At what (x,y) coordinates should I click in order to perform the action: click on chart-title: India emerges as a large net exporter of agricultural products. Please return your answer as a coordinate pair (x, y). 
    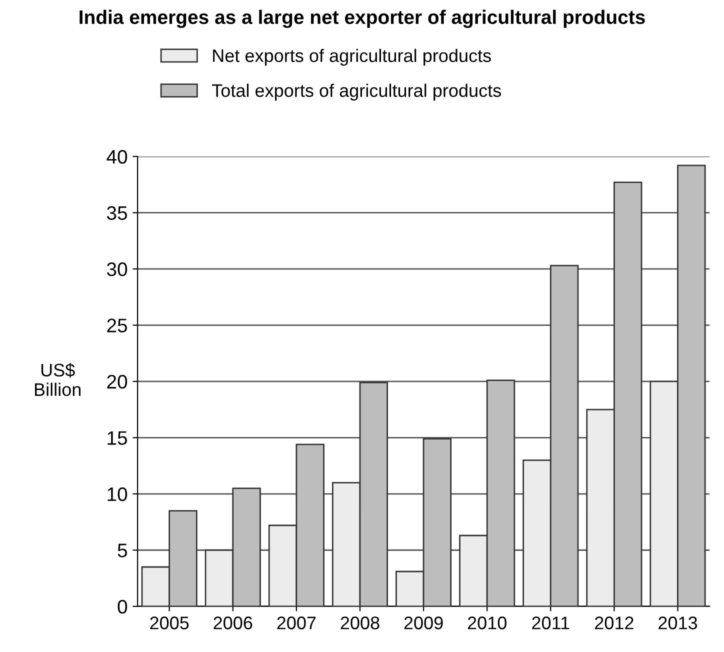
    Looking at the image, I should click on (362, 19).